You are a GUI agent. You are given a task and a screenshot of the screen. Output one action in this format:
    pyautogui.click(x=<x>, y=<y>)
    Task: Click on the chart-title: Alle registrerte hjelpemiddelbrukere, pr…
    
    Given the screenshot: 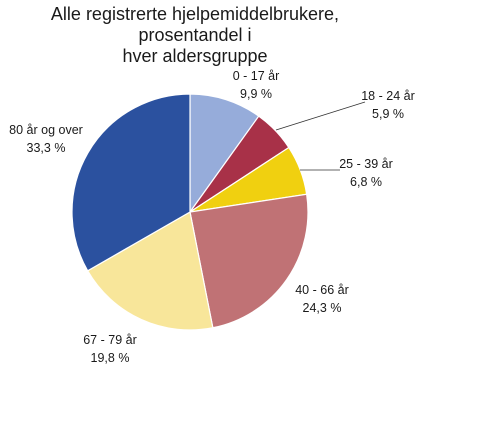 What is the action you would take?
    pyautogui.click(x=195, y=35)
    